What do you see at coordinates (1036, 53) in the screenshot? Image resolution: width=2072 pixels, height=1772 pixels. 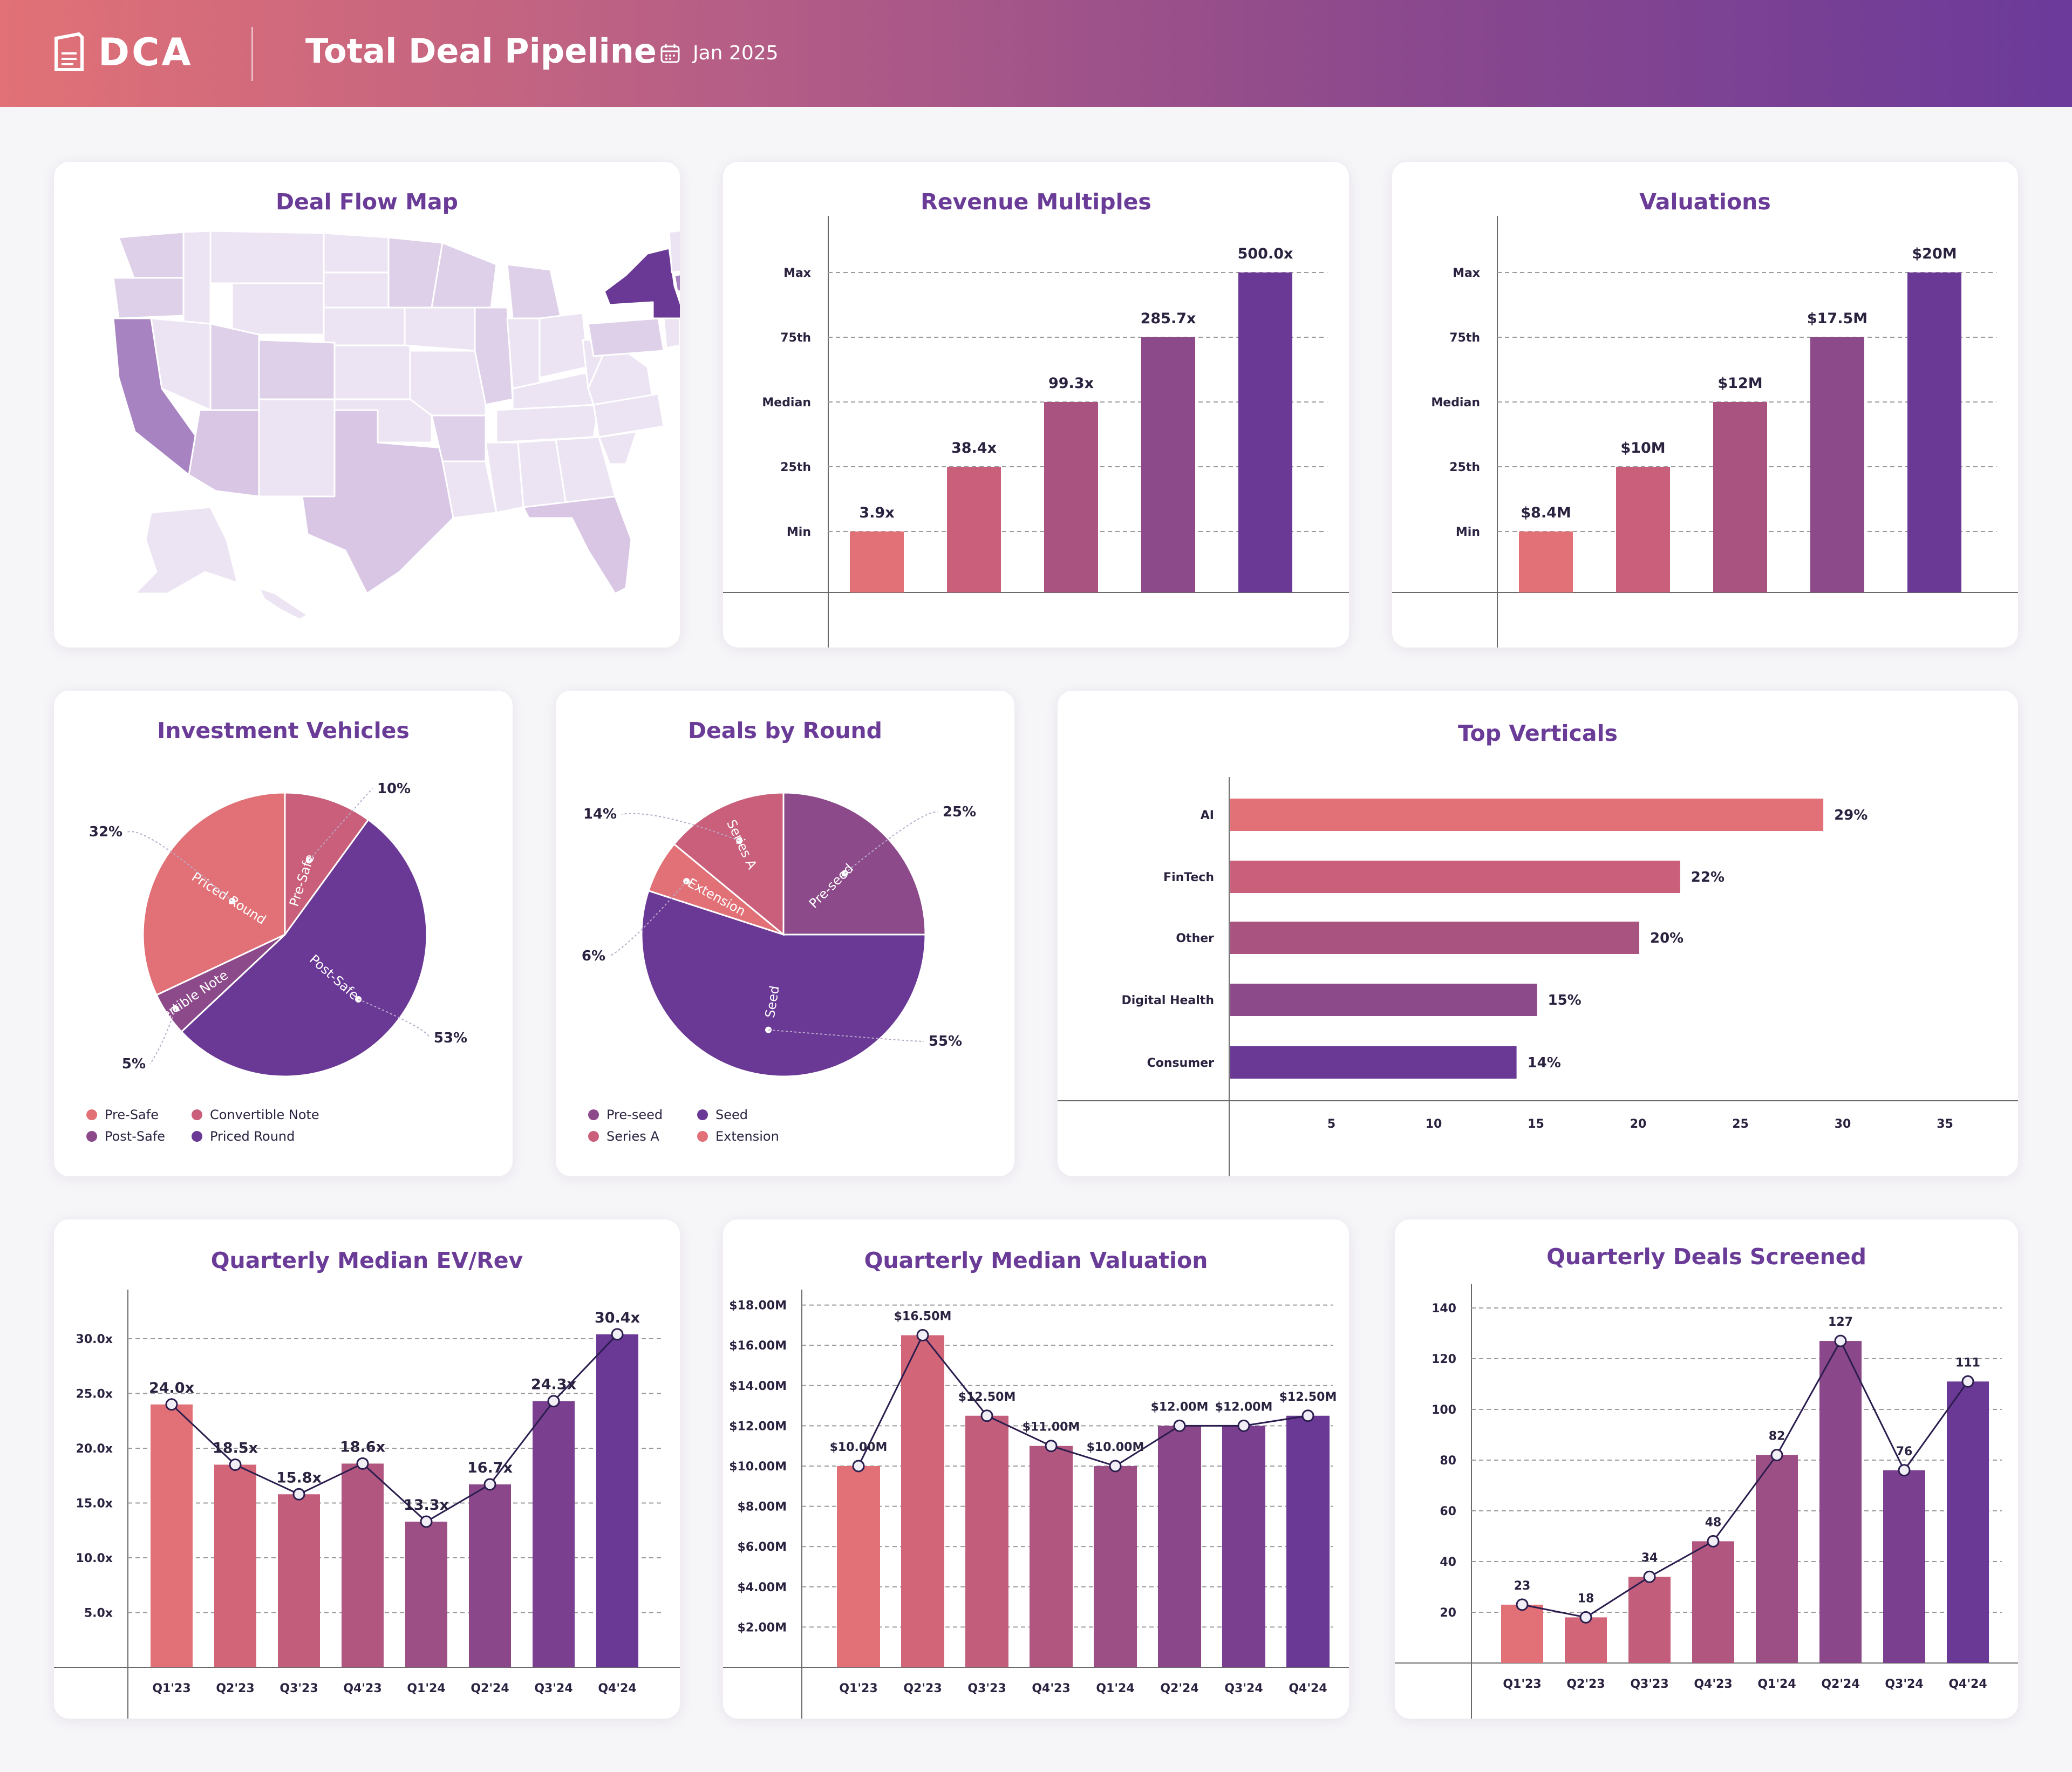 I see `header-bar: DCA Total Deal Pipeline Jan 2025` at bounding box center [1036, 53].